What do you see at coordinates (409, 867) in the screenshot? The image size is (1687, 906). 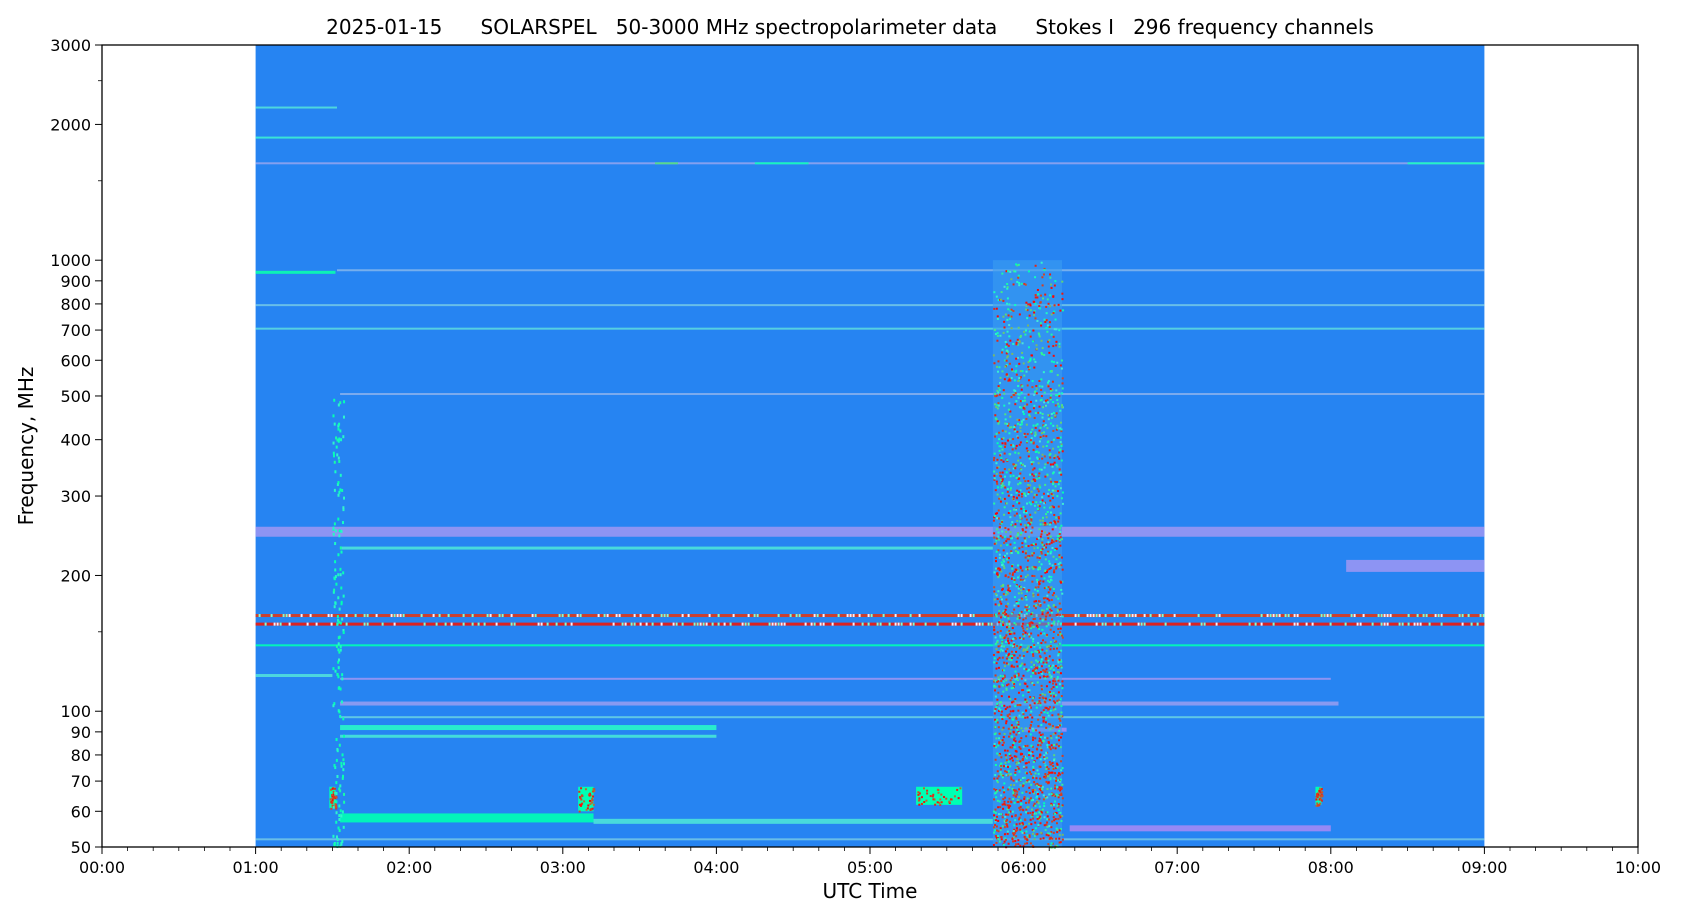 I see `x-tick-label: 02:00` at bounding box center [409, 867].